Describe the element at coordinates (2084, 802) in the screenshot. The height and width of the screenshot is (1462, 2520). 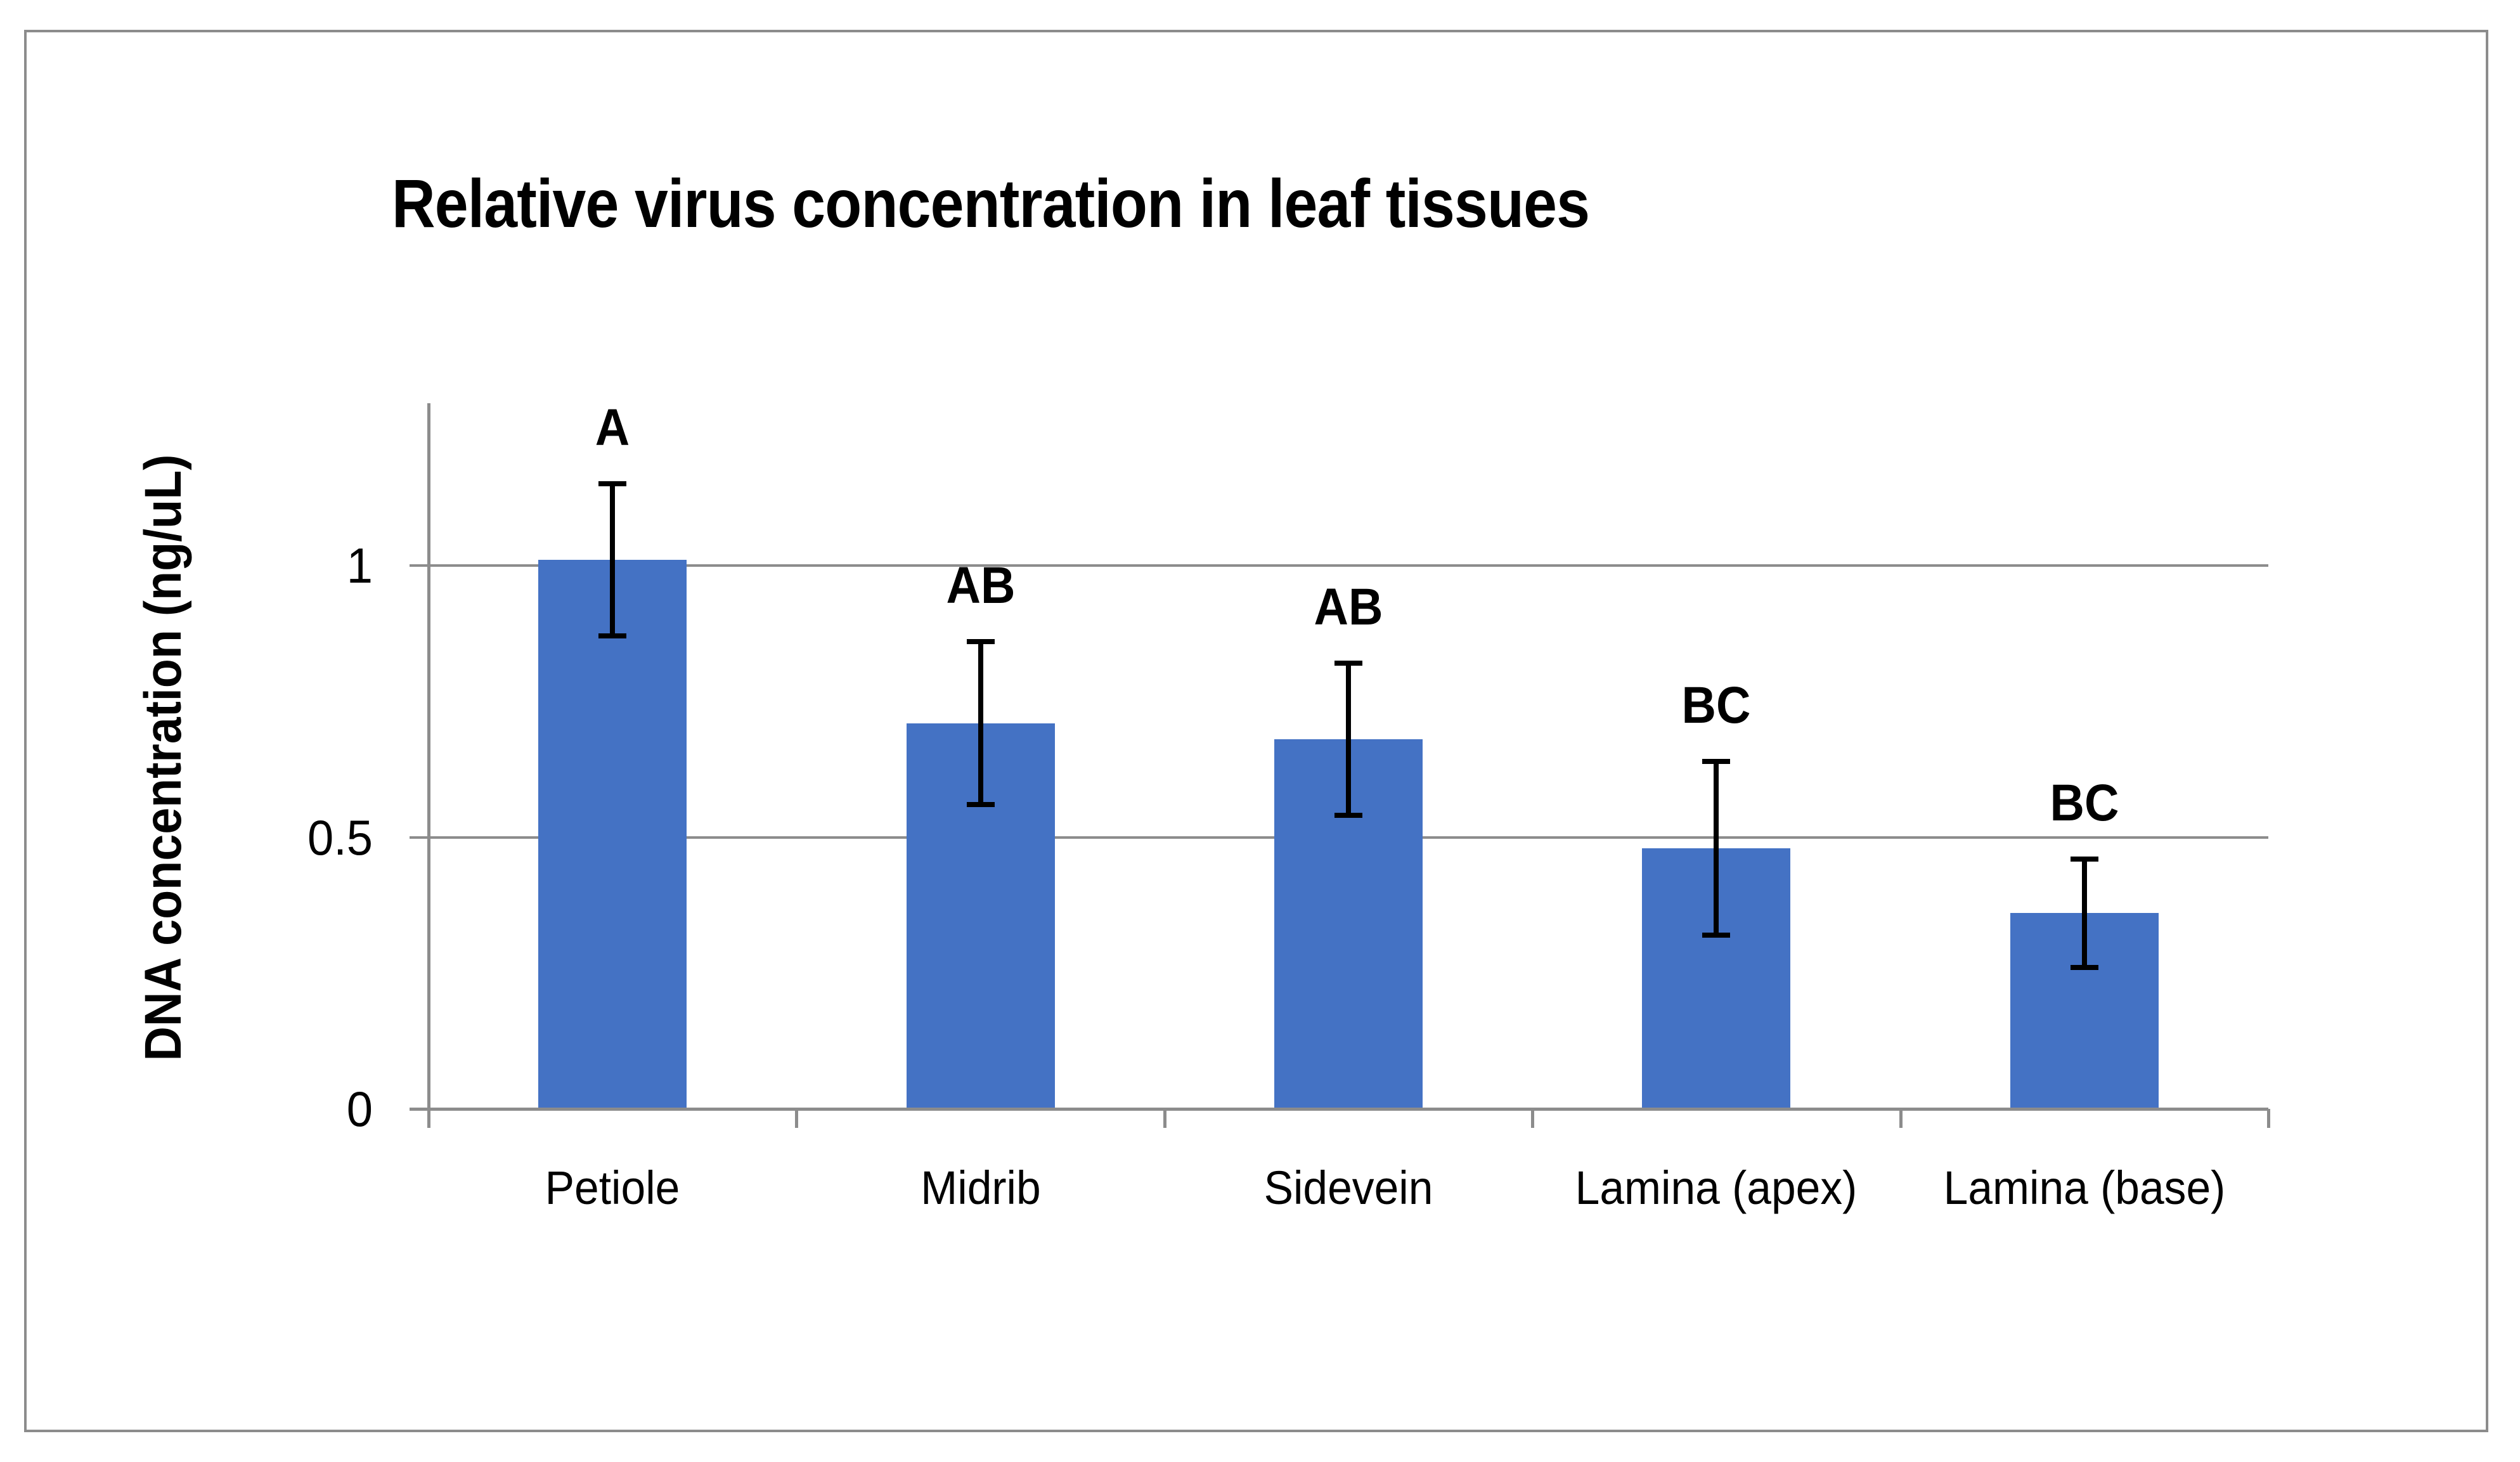
I see `significance-letter-4: BC` at that location.